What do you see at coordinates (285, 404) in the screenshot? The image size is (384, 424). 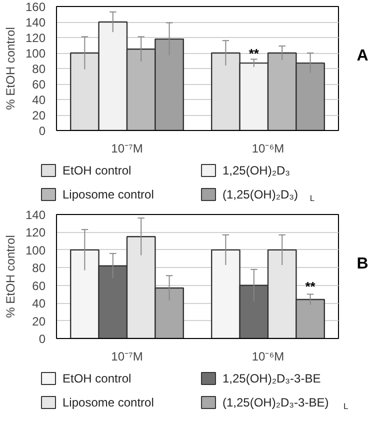 I see `text: (1,25(OH)₂D₃-3-BE)L` at bounding box center [285, 404].